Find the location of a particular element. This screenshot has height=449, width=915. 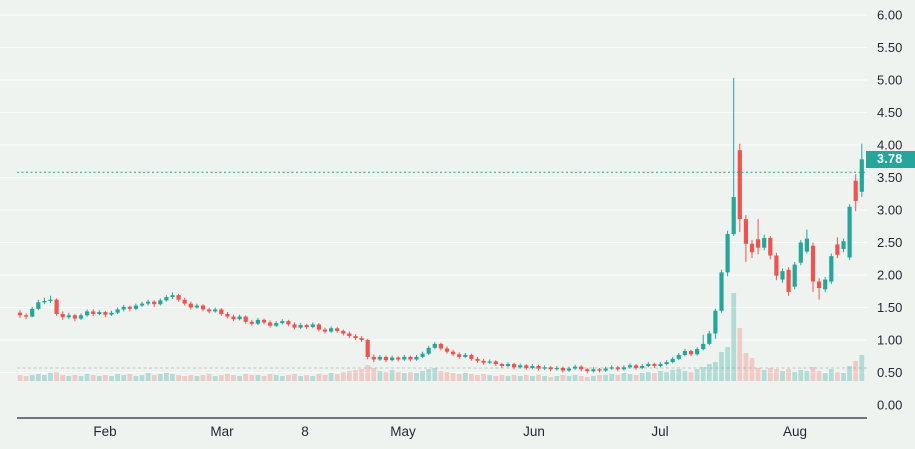

time-tick-label: Jul is located at coordinates (659, 431).